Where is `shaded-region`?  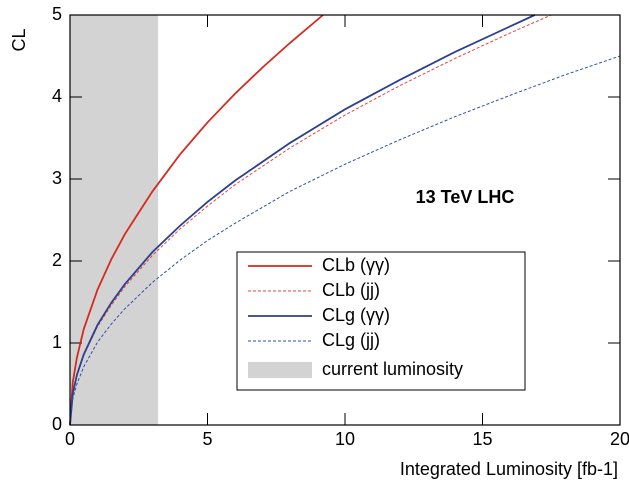 shaded-region is located at coordinates (114, 220).